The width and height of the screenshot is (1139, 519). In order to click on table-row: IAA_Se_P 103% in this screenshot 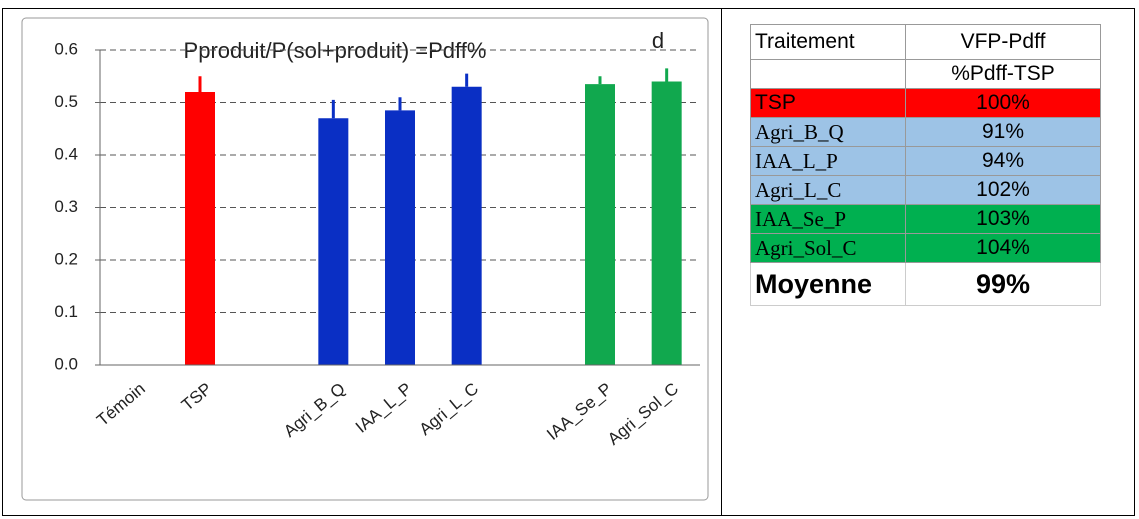, I will do `click(925, 219)`.